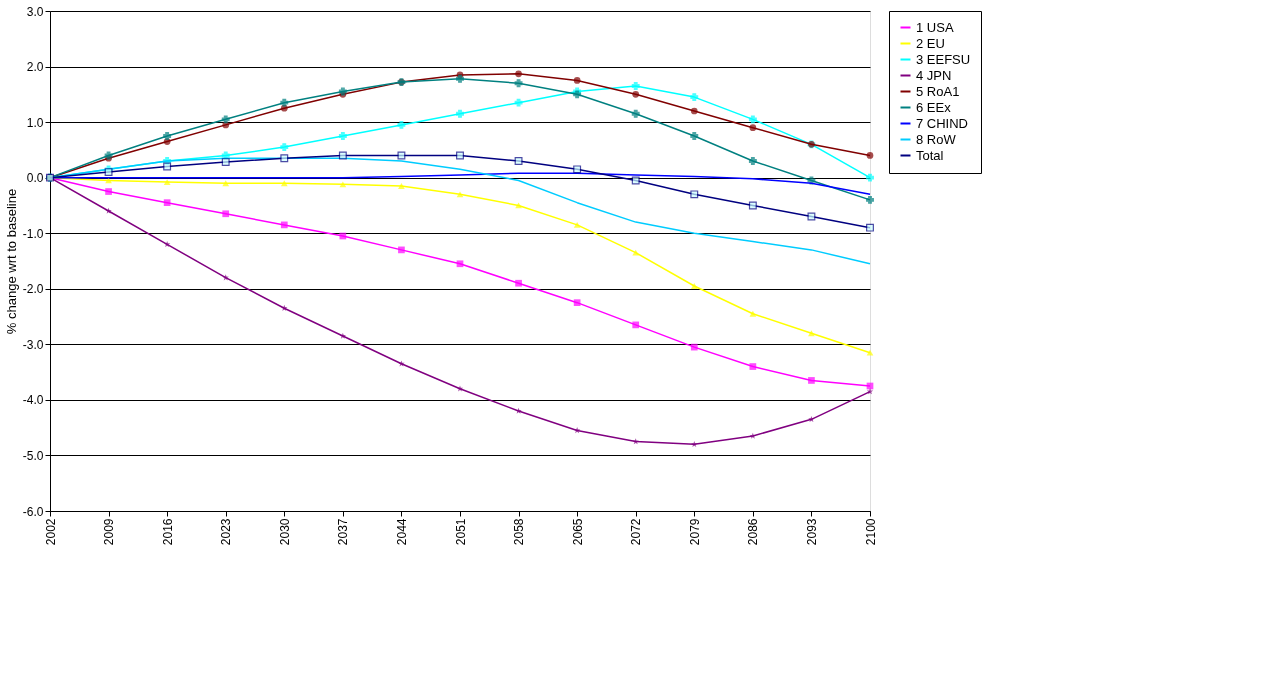 This screenshot has width=1268, height=698. Describe the element at coordinates (870, 532) in the screenshot. I see `x-tick-label: 2100` at that location.